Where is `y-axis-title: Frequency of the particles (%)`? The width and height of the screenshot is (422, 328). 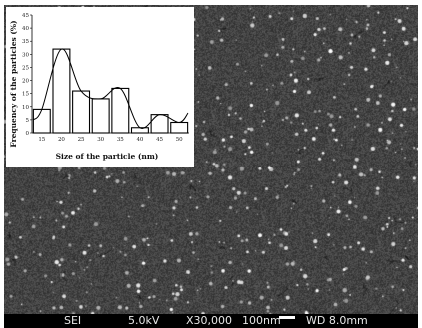 y-axis-title: Frequency of the particles (%) is located at coordinates (13, 83).